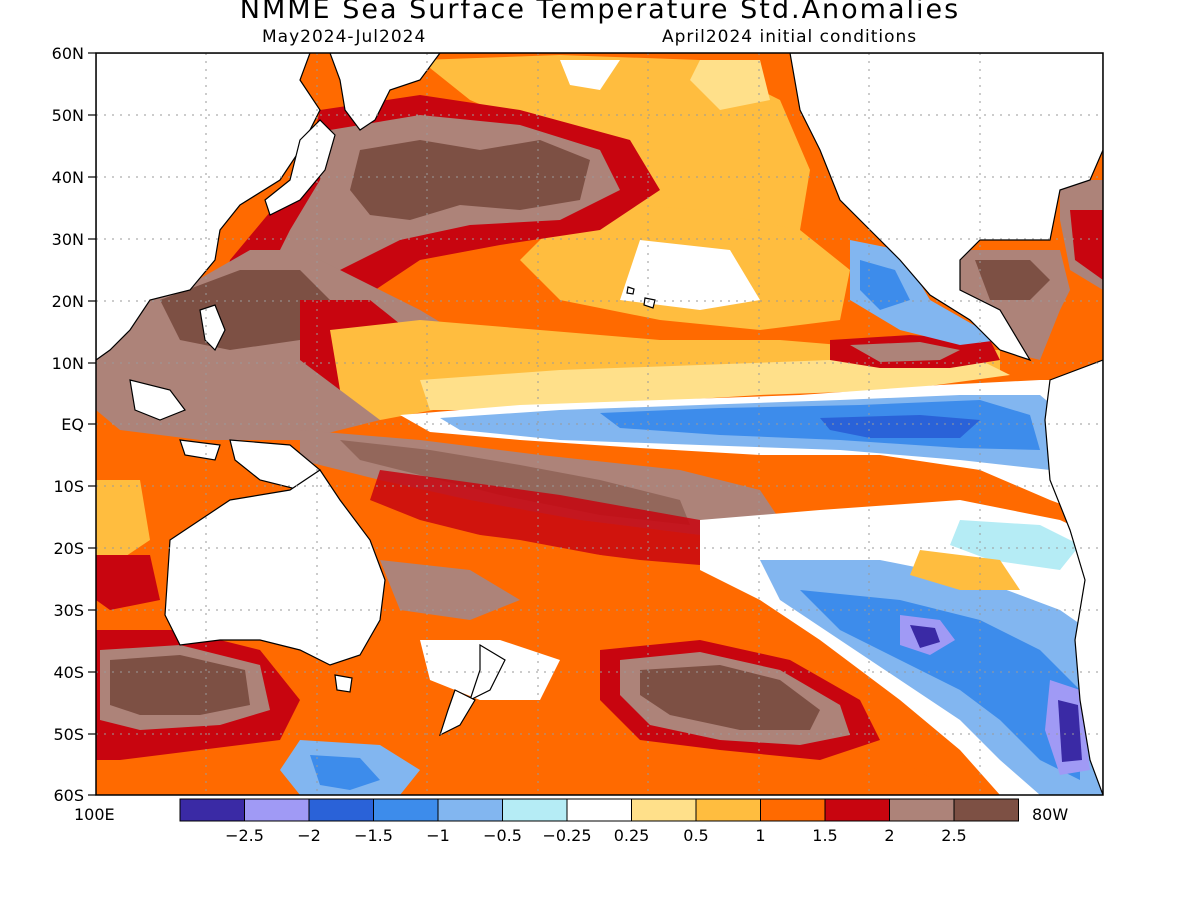 The height and width of the screenshot is (900, 1200). What do you see at coordinates (68, 795) in the screenshot?
I see `lat-label-60s: 60S` at bounding box center [68, 795].